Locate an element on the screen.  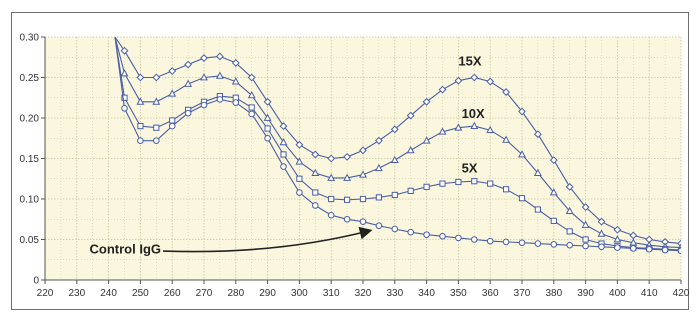
y-tick-label: 0.30 is located at coordinates (30, 38).